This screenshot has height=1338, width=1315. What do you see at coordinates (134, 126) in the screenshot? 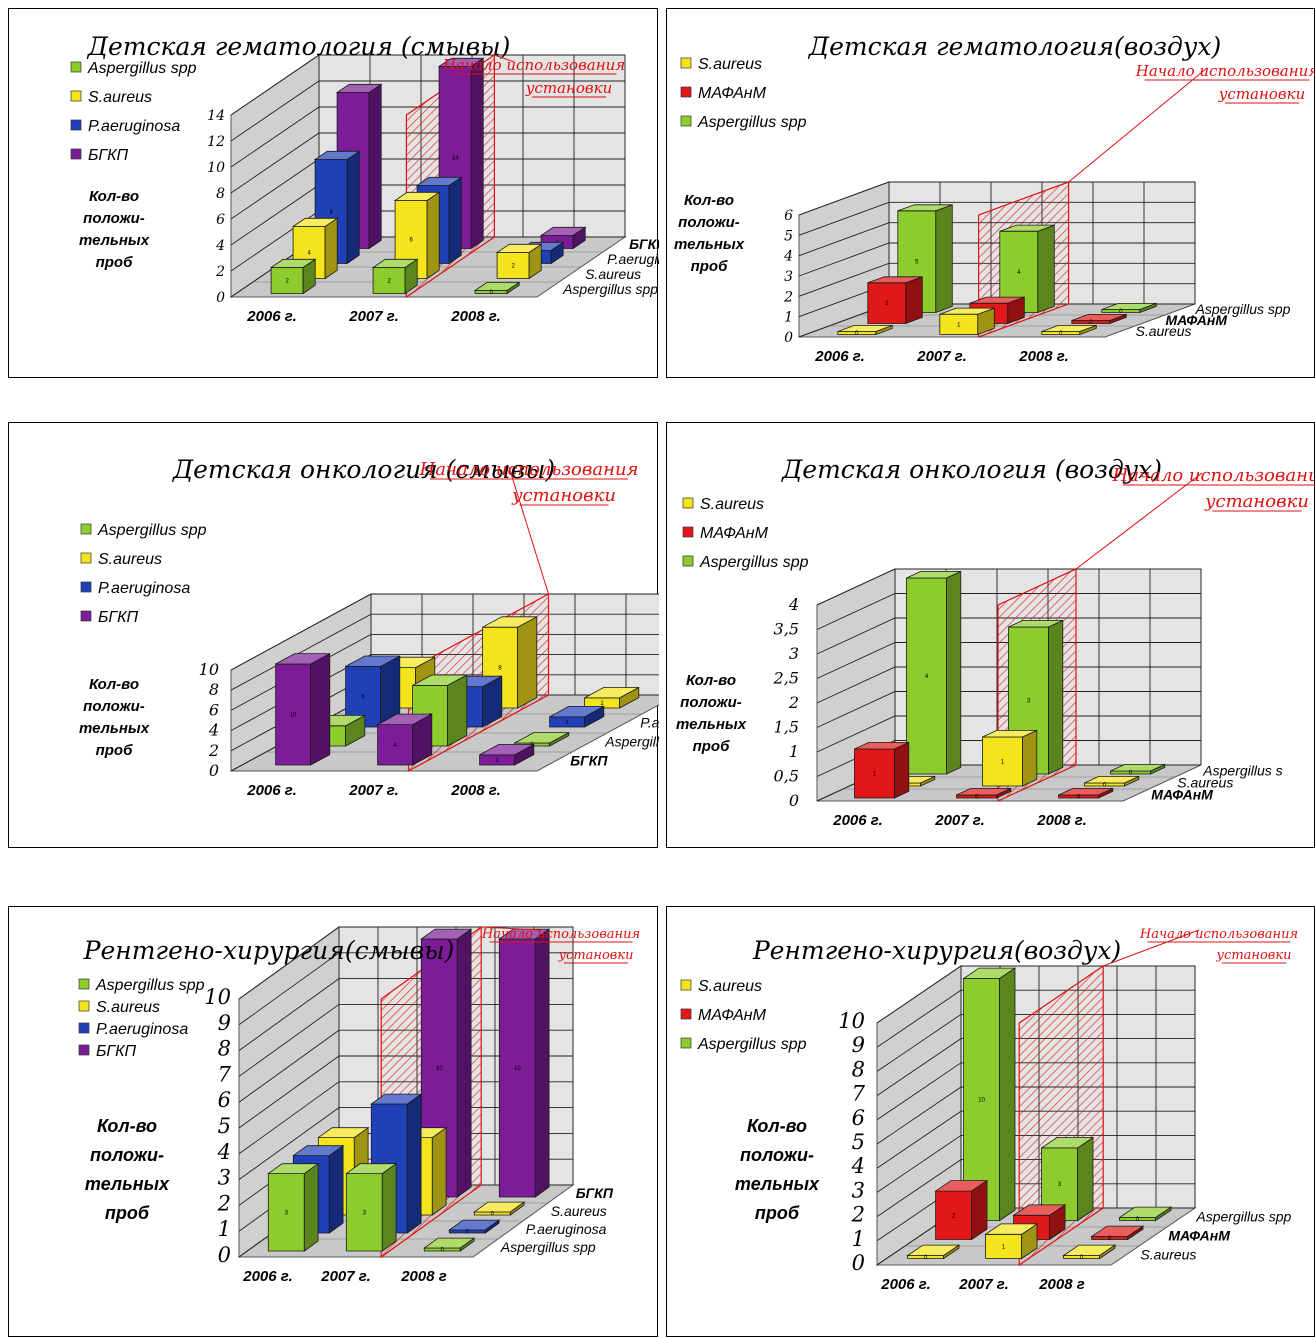
I see `legend-label: P.aeruginosa` at bounding box center [134, 126].